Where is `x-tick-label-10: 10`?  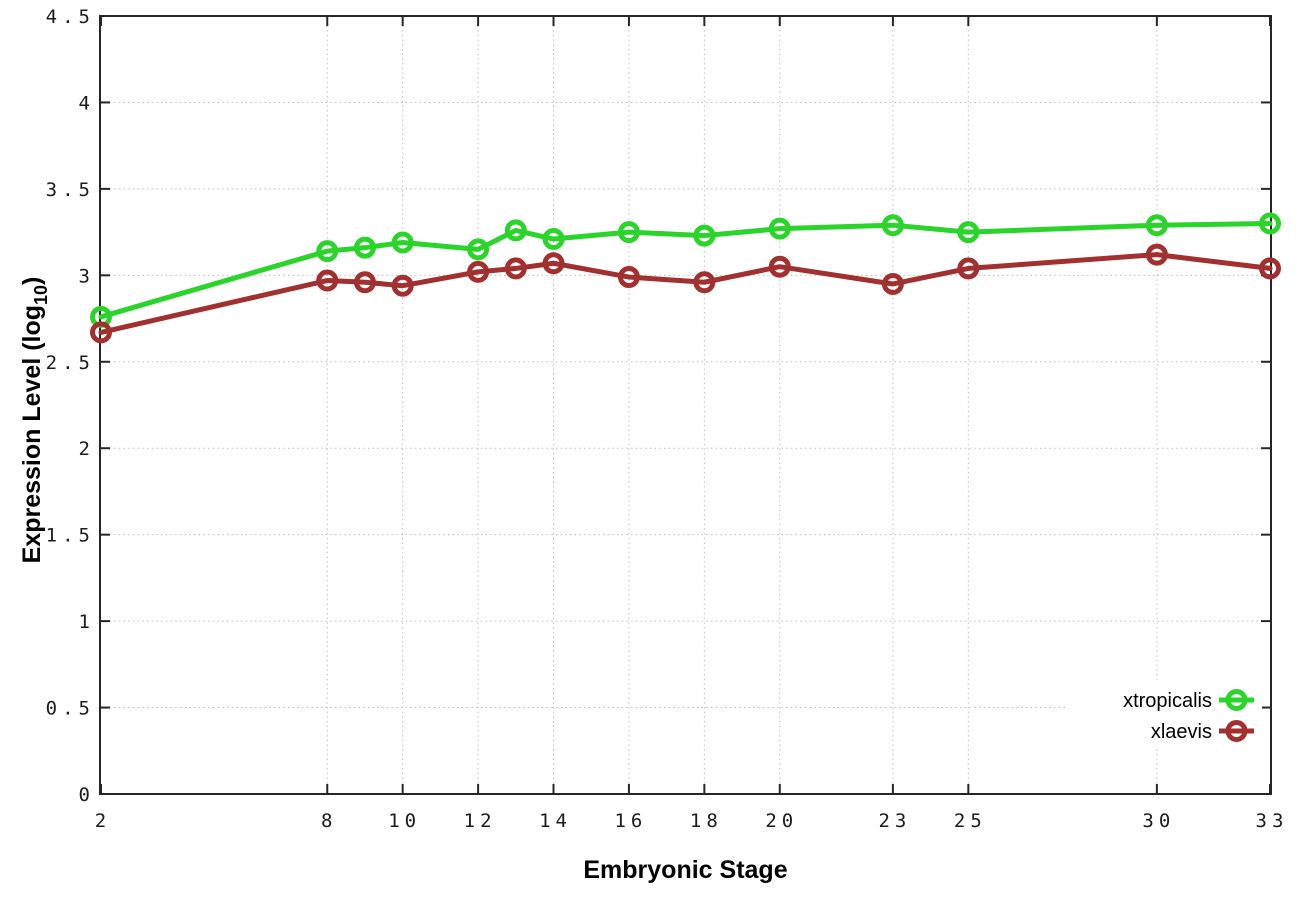 x-tick-label-10: 10 is located at coordinates (404, 821).